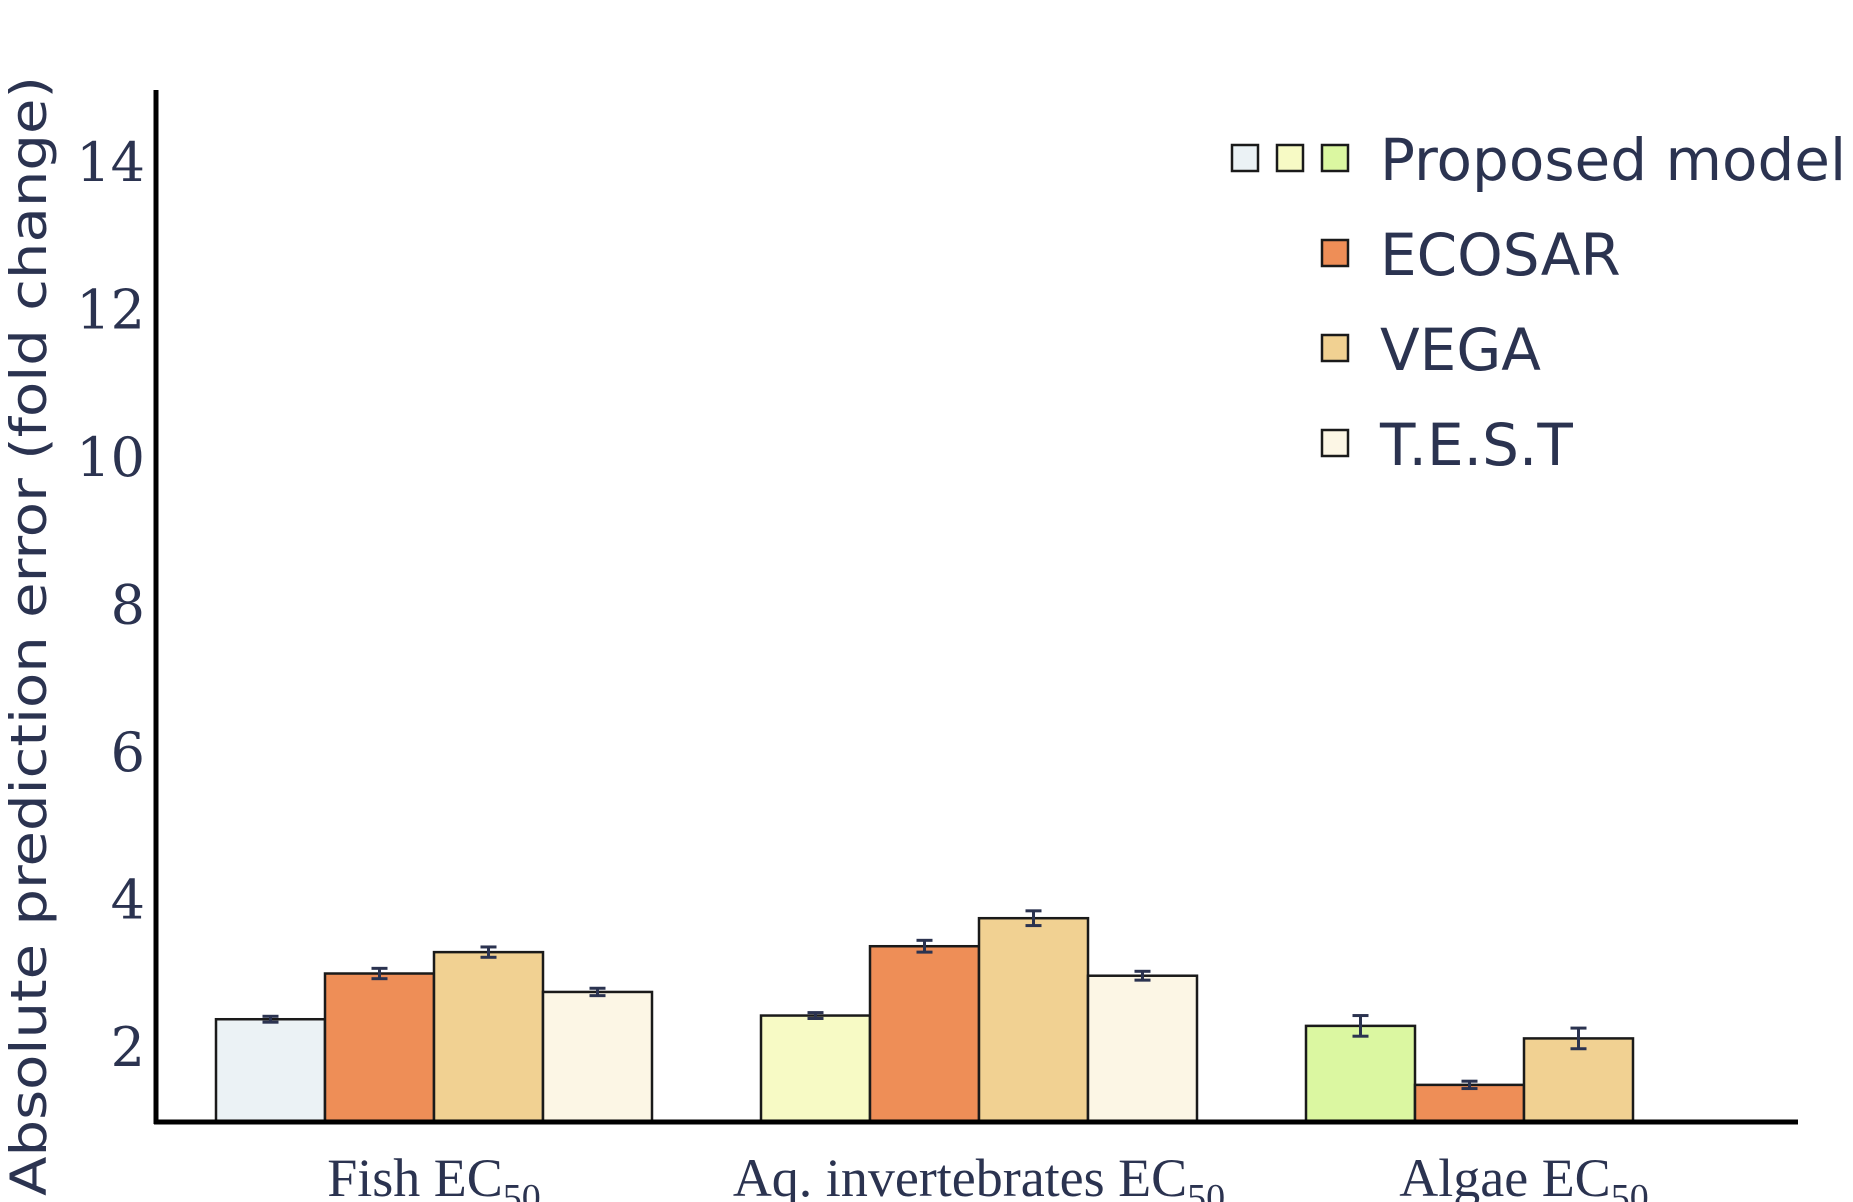 The image size is (1853, 1202). I want to click on legend-item: VEGA, so click(1430, 350).